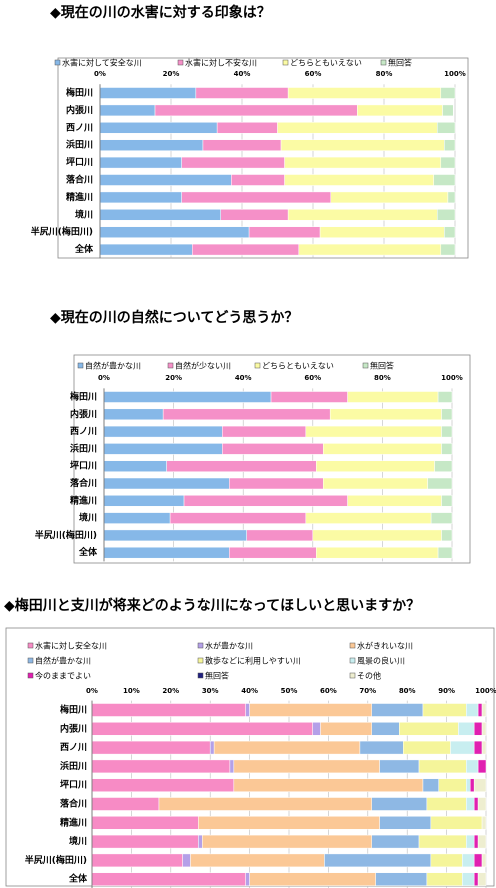 The image size is (496, 888). I want to click on category-label: 落合川, so click(73, 804).